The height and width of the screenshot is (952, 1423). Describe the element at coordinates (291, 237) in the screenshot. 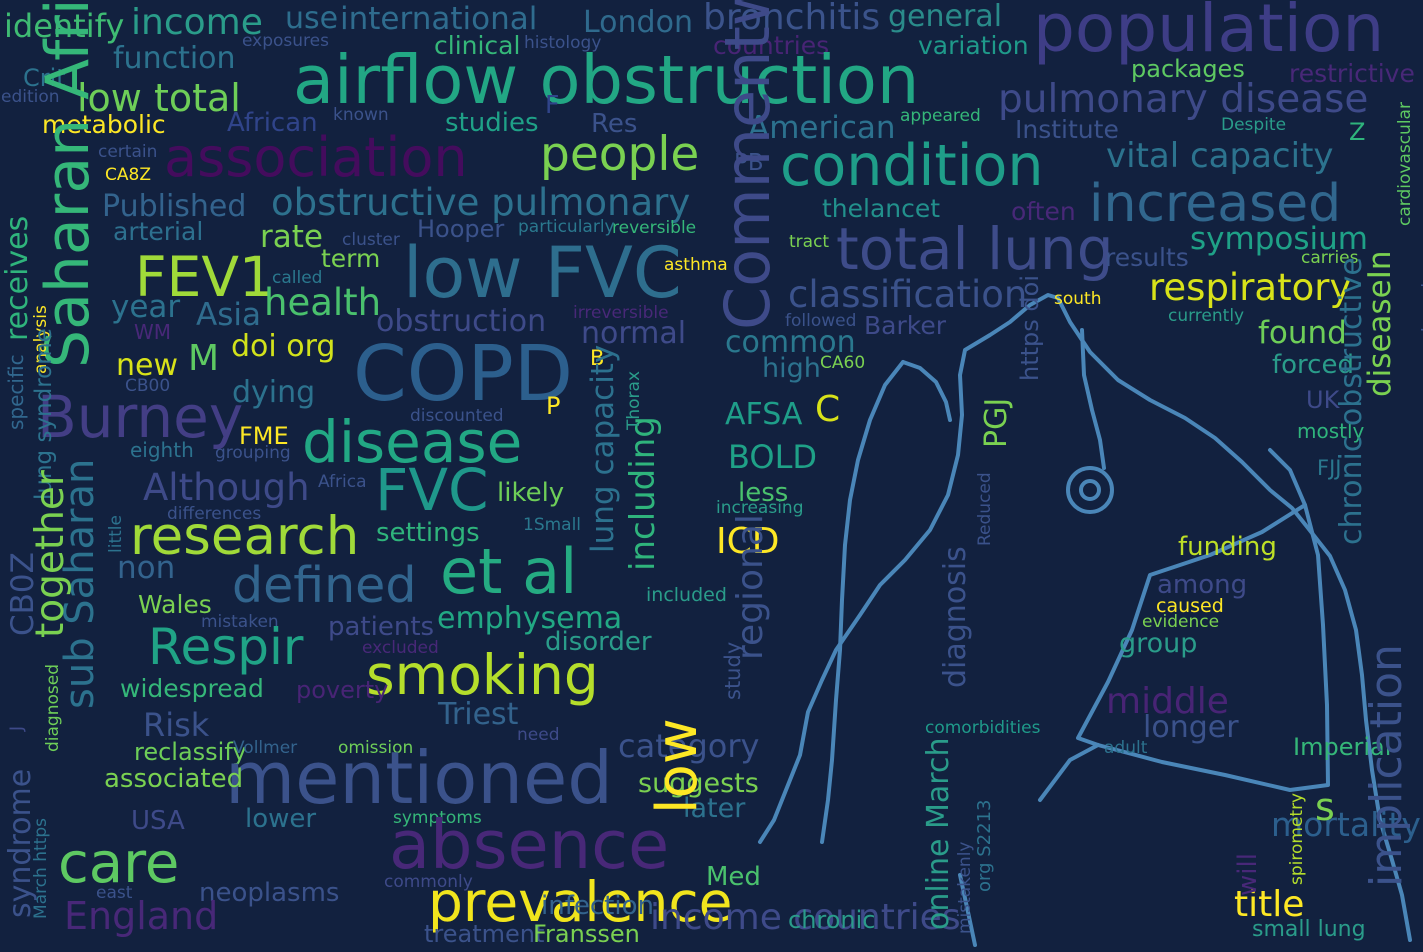

I see `word-rate: rate` at that location.